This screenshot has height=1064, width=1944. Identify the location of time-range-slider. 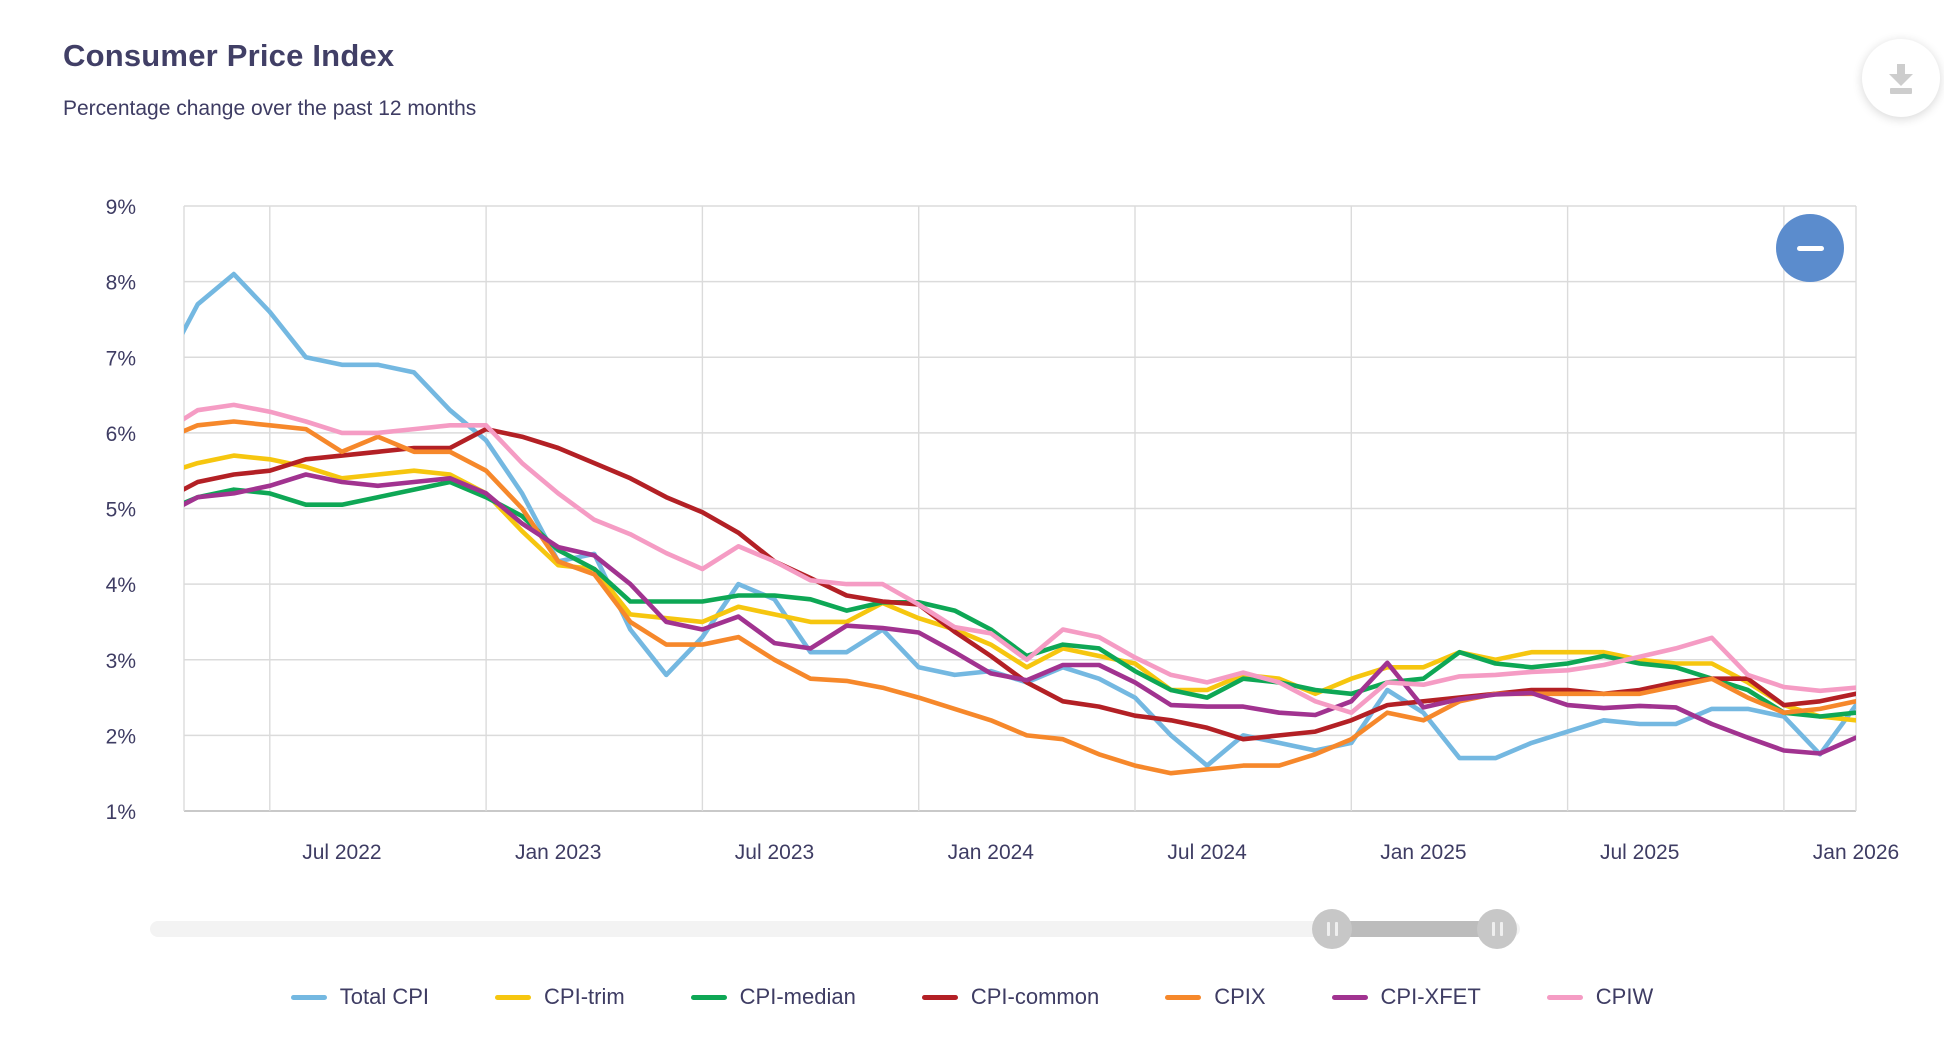
(835, 929).